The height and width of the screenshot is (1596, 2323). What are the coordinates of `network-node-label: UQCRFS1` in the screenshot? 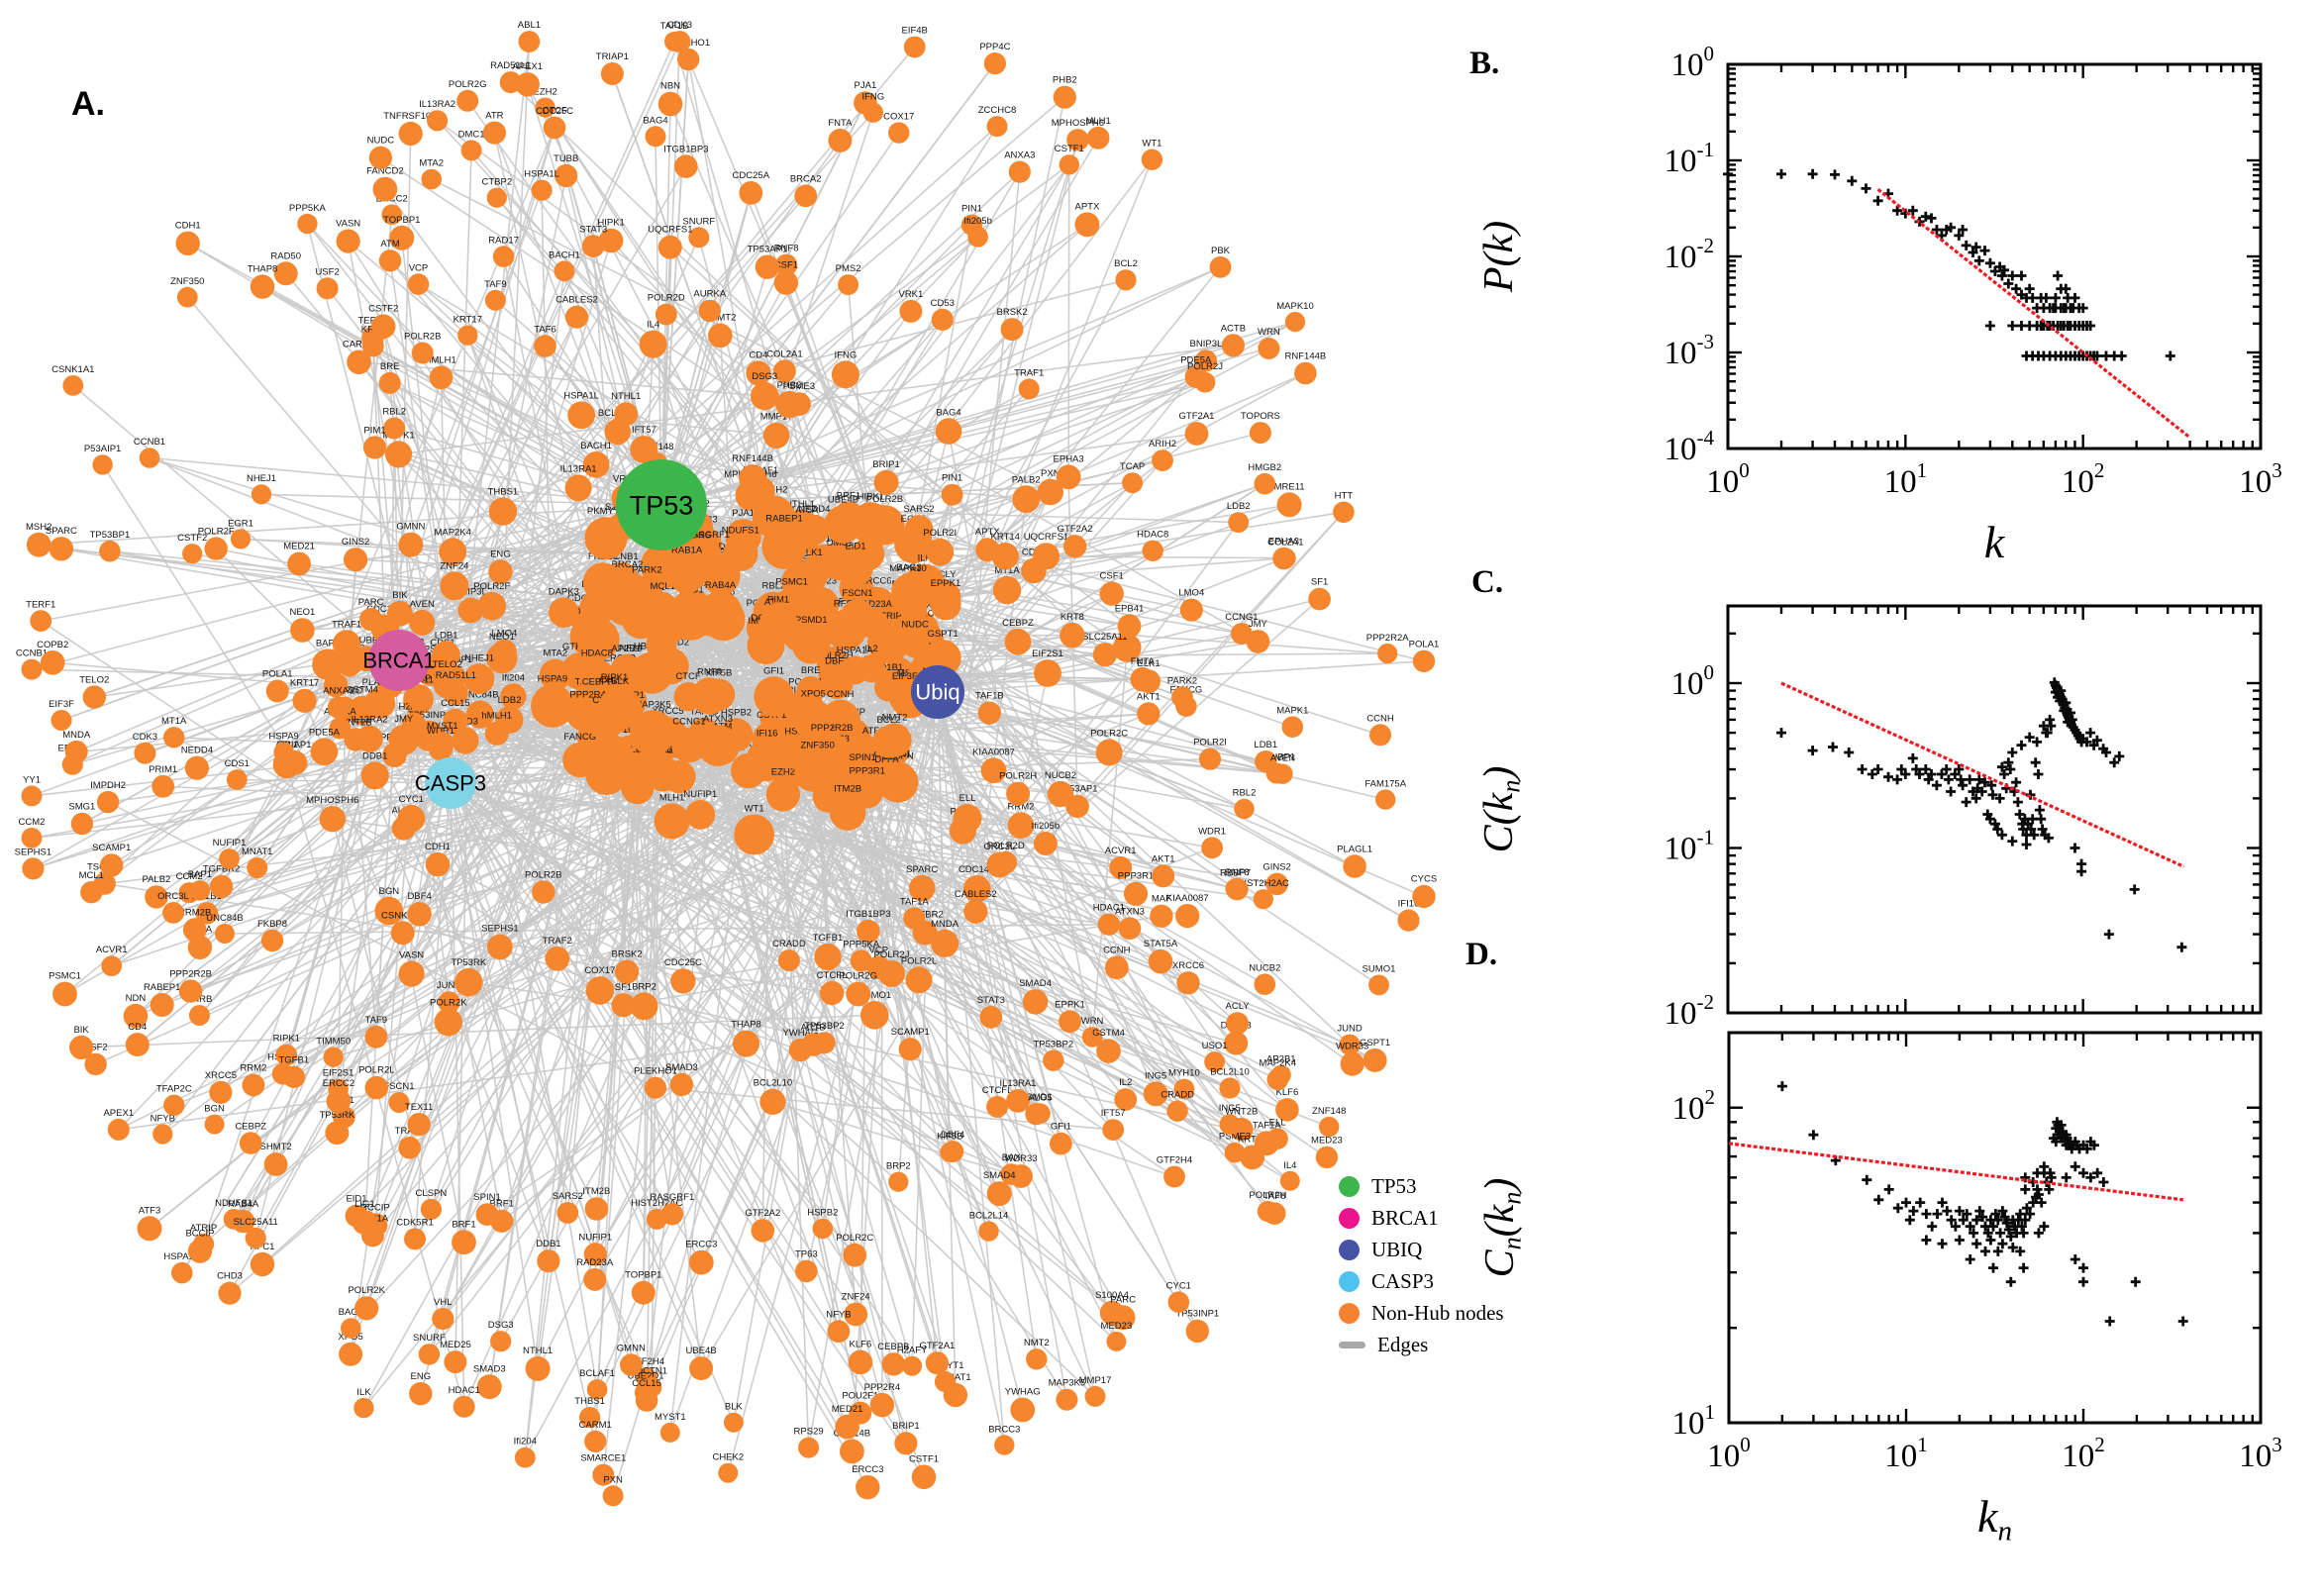 It's located at (670, 230).